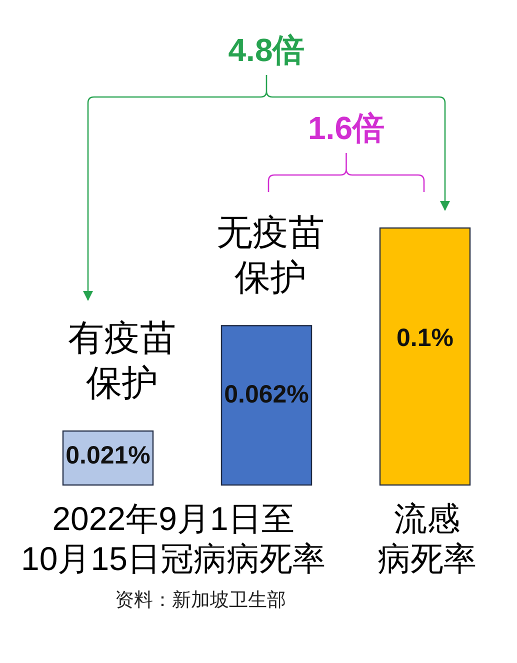 The width and height of the screenshot is (517, 663). What do you see at coordinates (346, 128) in the screenshot?
I see `annotation: 1.6倍` at bounding box center [346, 128].